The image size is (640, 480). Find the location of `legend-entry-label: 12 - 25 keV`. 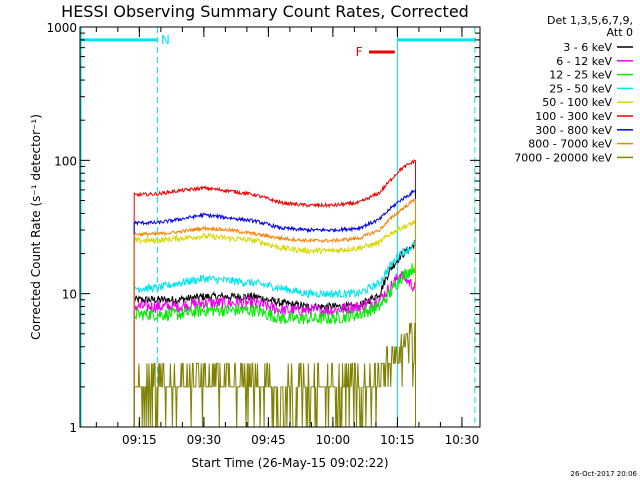

legend-entry-label: 12 - 25 keV is located at coordinates (580, 75).